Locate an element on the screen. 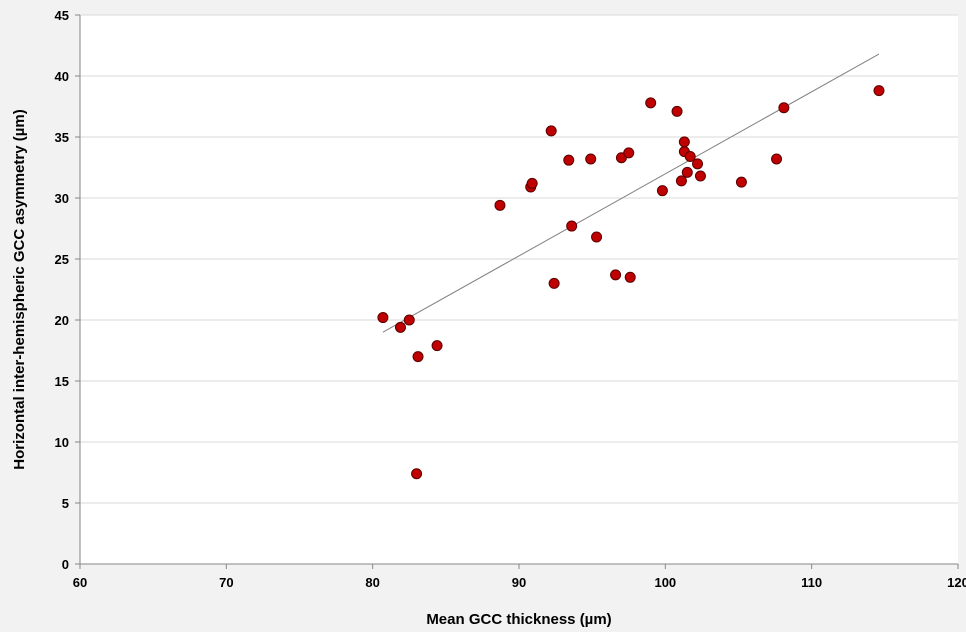  y-tick-label: 45 is located at coordinates (62, 15).